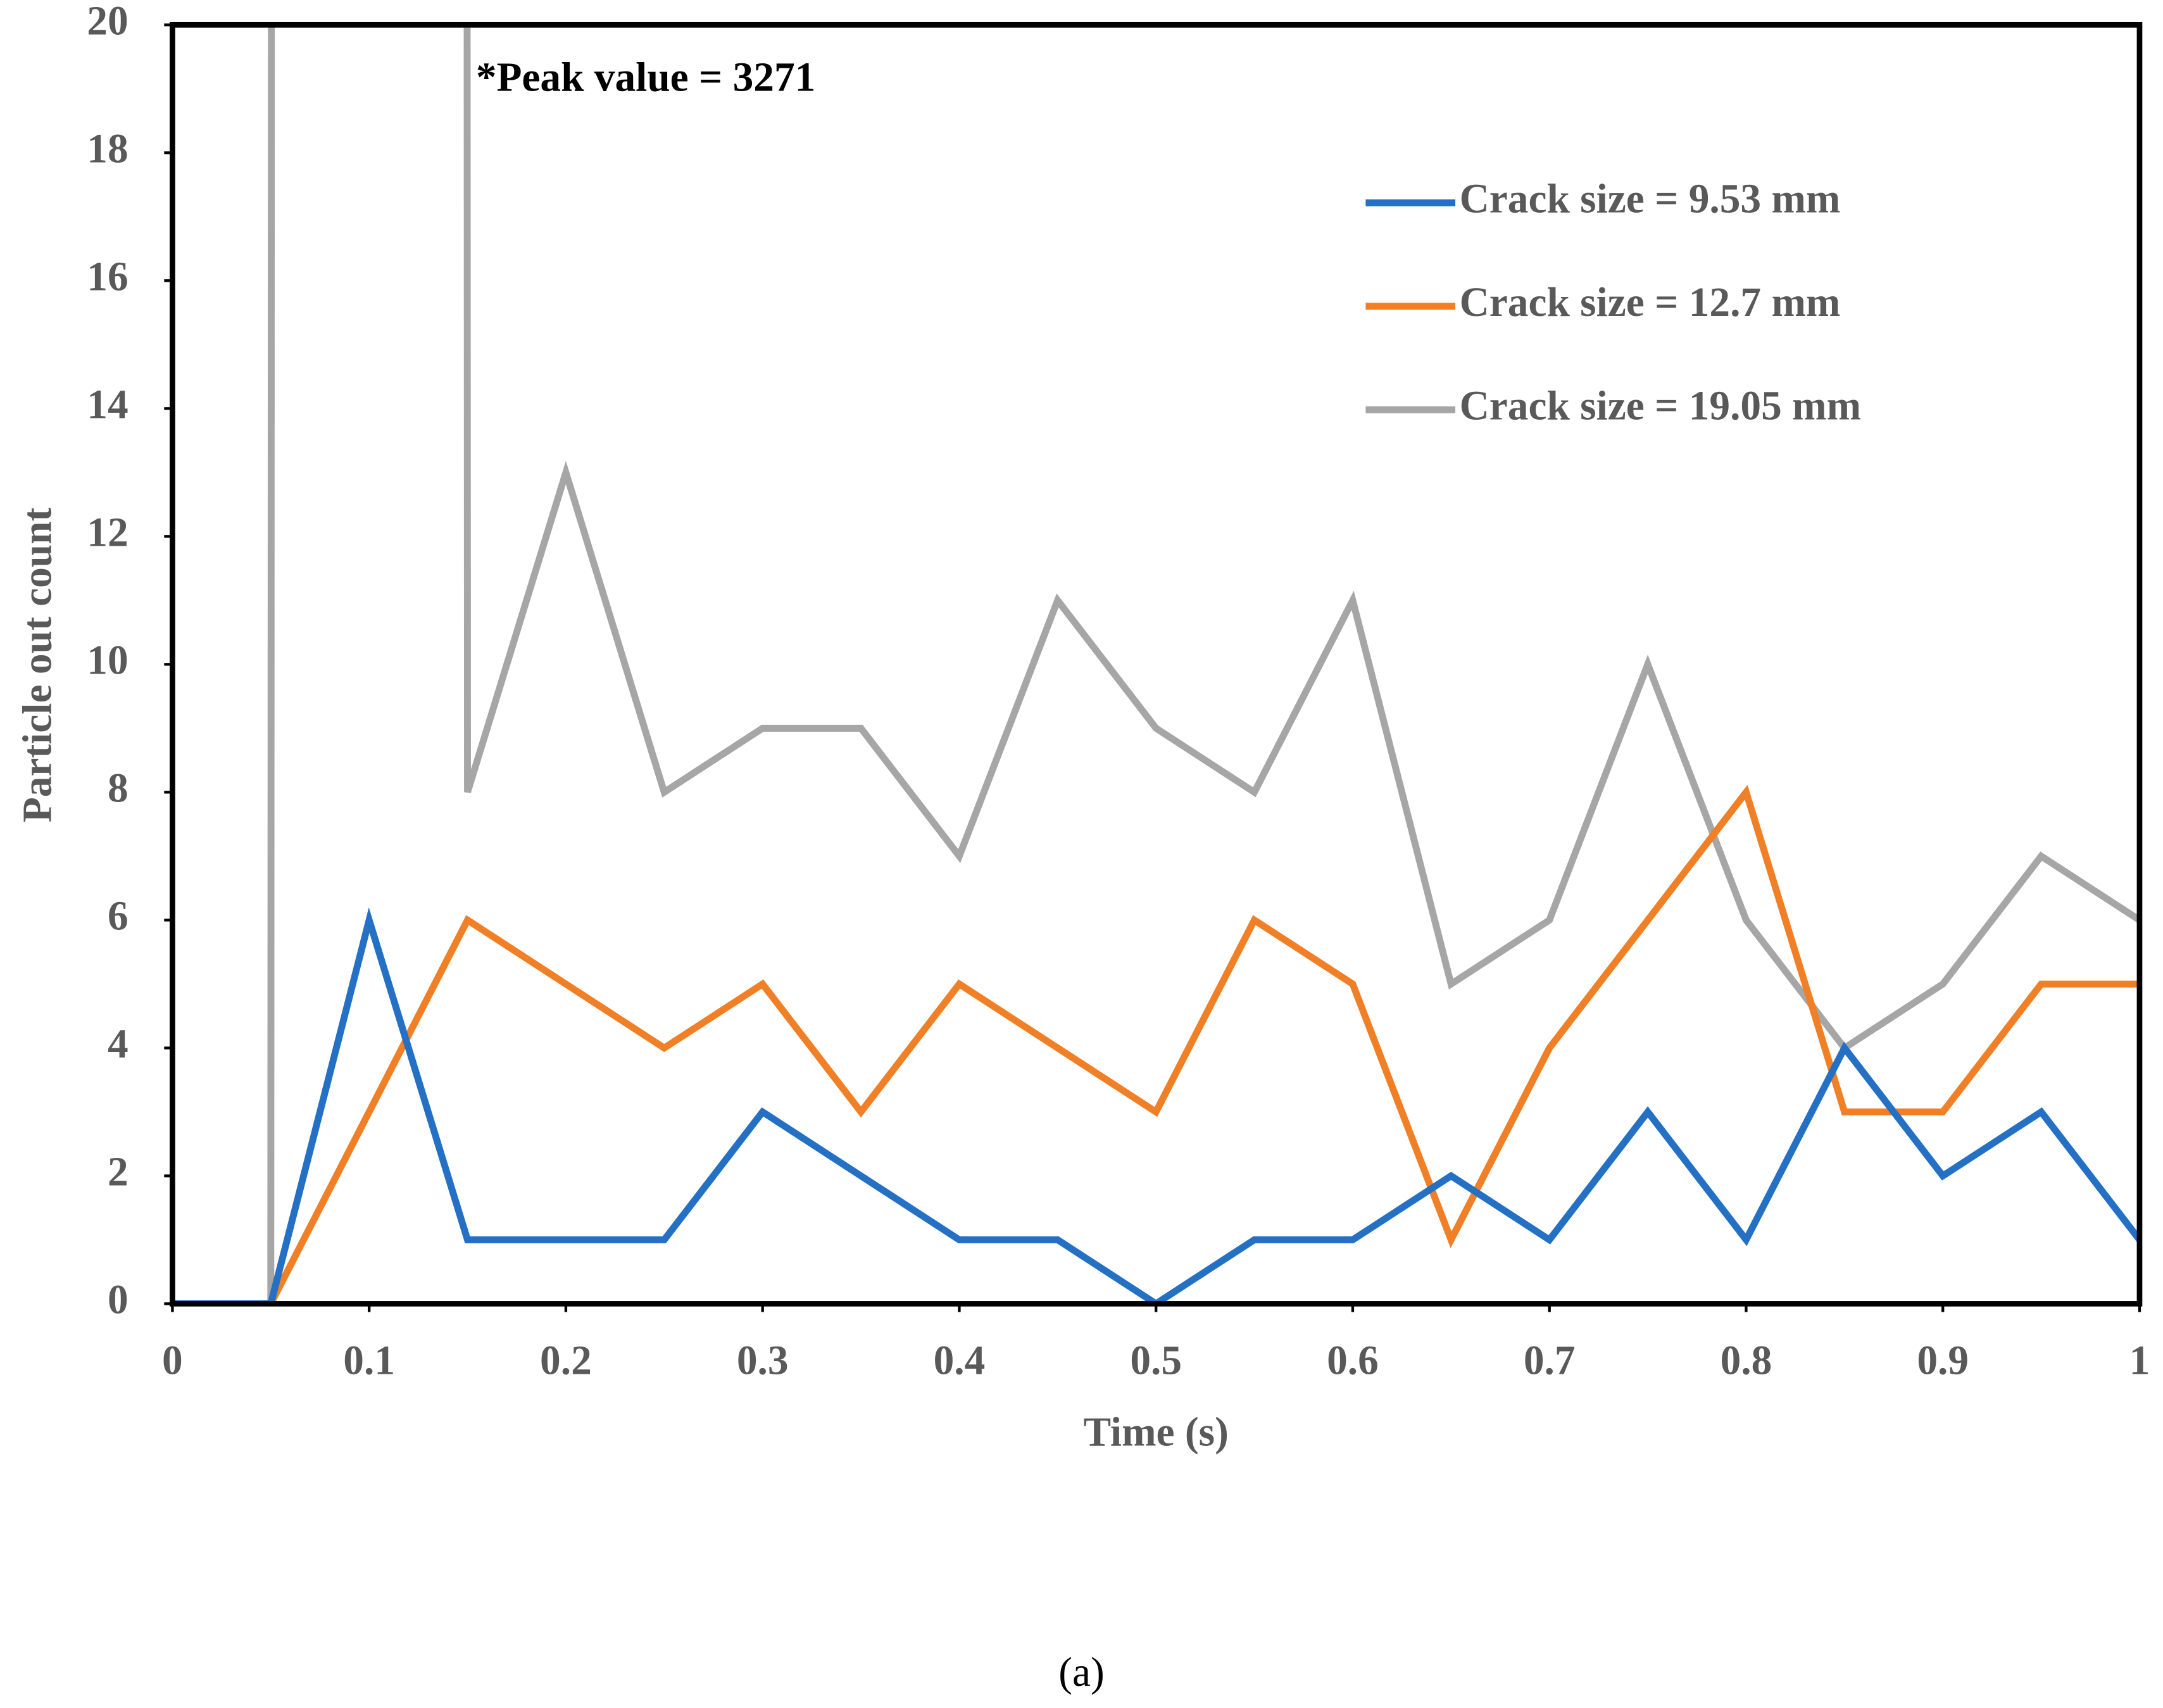 The height and width of the screenshot is (1708, 2163). Describe the element at coordinates (118, 1299) in the screenshot. I see `y-tick-label: 0` at that location.